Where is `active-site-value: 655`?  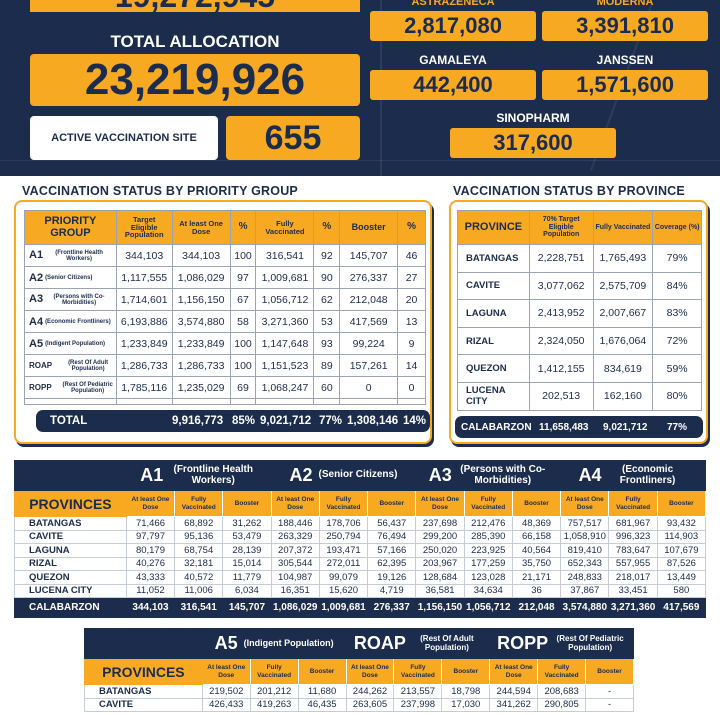 active-site-value: 655 is located at coordinates (293, 138).